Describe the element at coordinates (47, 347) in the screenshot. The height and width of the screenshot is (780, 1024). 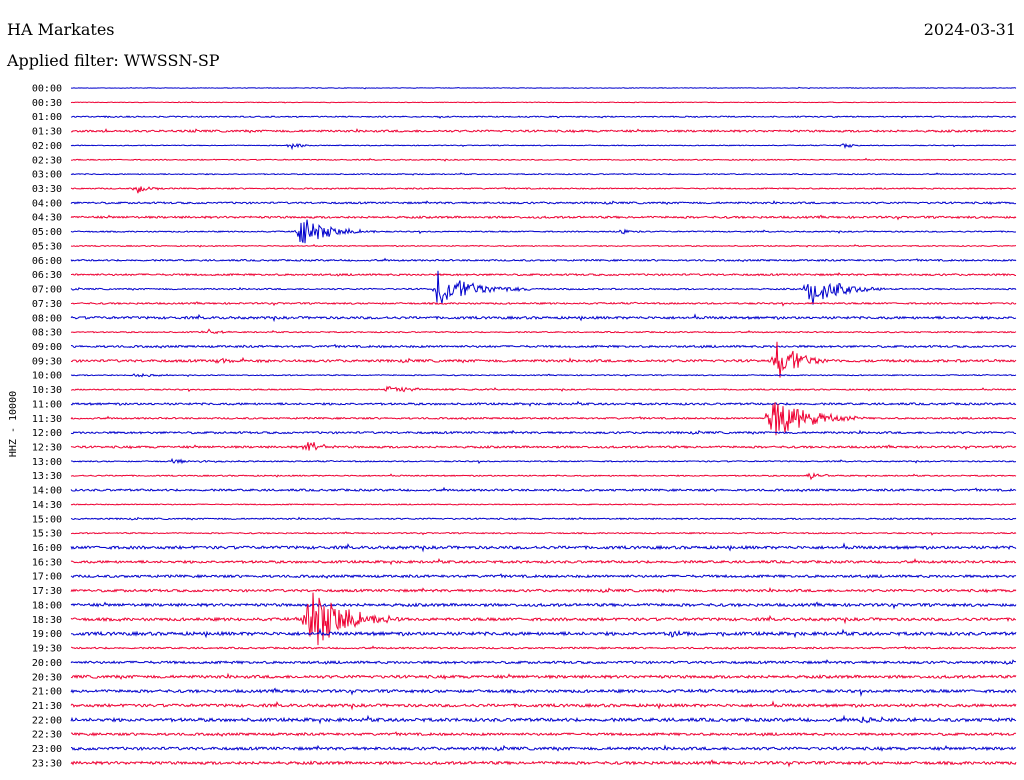
I see `time-tick-label: 09:00` at that location.